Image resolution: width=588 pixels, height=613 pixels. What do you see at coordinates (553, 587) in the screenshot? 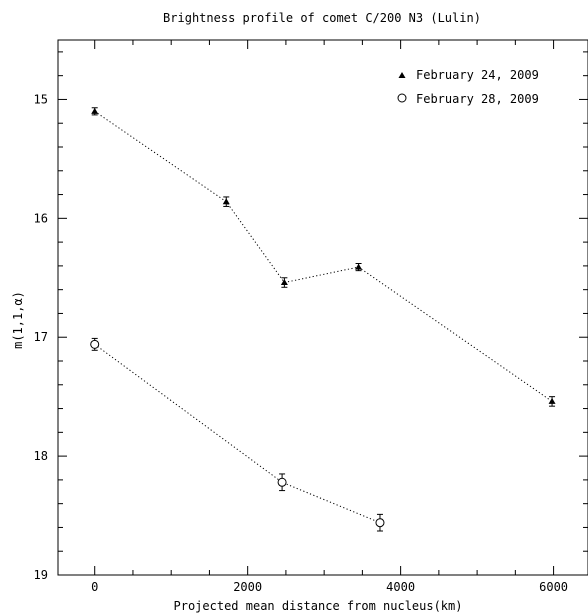
I see `x-tick-label: 6000` at bounding box center [553, 587].